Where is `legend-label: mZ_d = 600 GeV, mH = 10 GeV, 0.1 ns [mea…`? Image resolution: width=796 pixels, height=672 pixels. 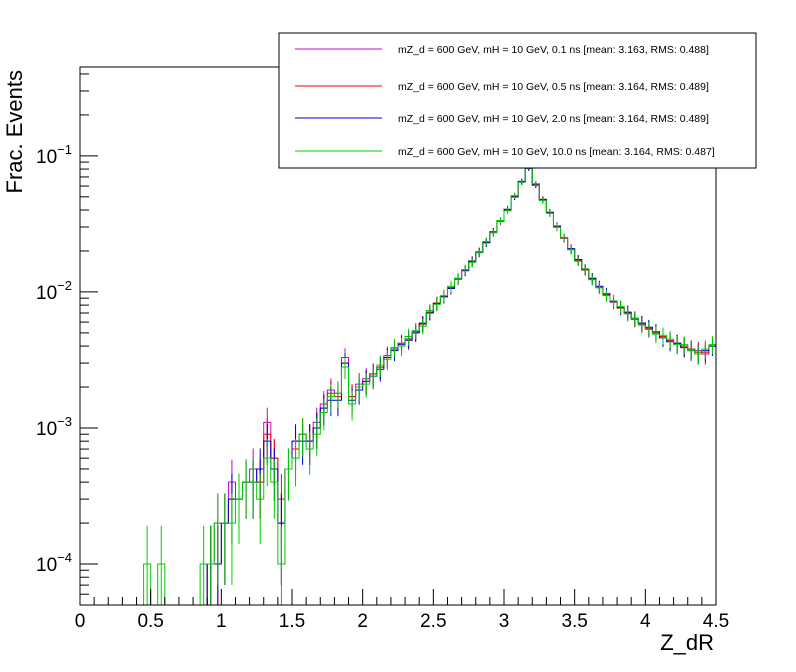
legend-label: mZ_d = 600 GeV, mH = 10 GeV, 0.1 ns [mea… is located at coordinates (553, 50).